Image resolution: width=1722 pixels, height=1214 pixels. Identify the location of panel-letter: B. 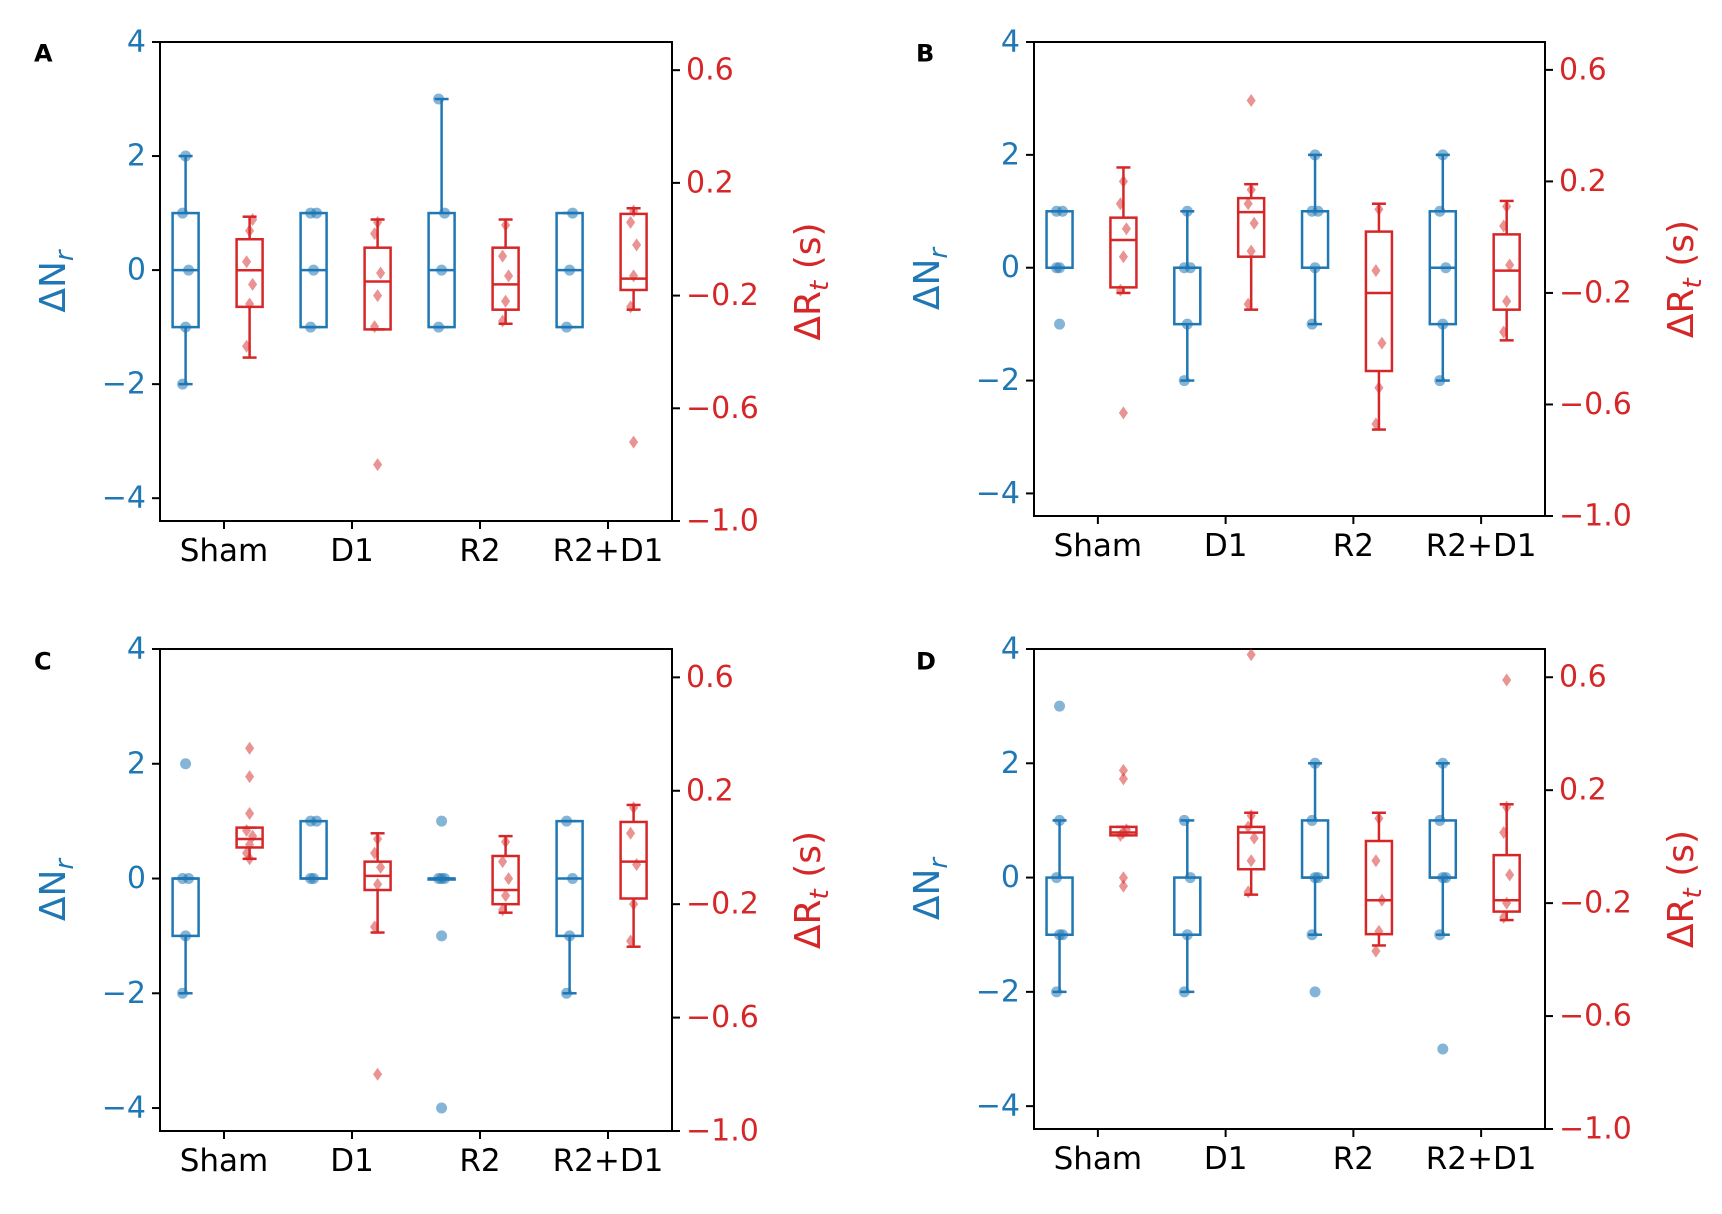
(925, 54).